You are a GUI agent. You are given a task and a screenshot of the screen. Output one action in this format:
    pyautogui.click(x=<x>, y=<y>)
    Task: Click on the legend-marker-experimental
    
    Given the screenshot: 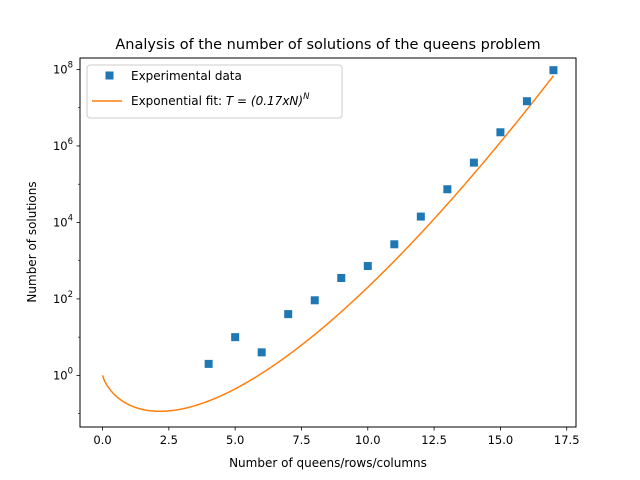 What is the action you would take?
    pyautogui.click(x=109, y=75)
    